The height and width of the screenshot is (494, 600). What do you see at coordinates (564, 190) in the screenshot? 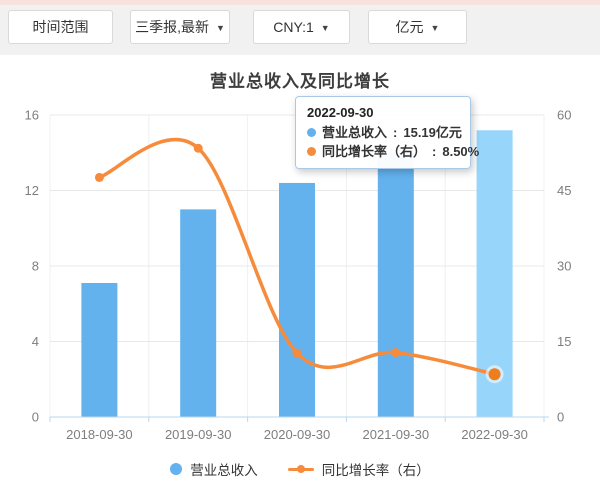
I see `right-axis-tick-label: 45` at bounding box center [564, 190].